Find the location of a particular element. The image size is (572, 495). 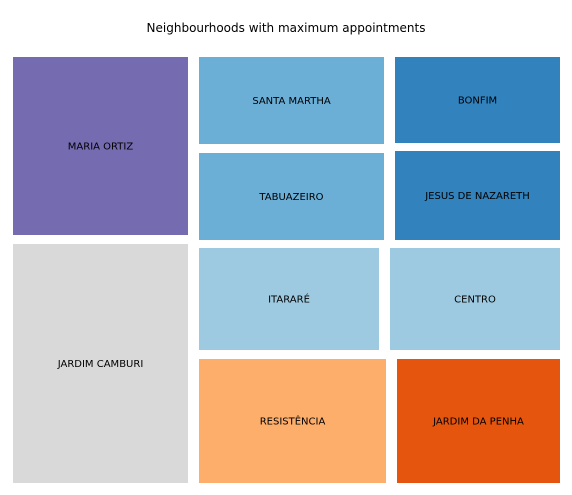

tile-santa-martha is located at coordinates (291, 100).